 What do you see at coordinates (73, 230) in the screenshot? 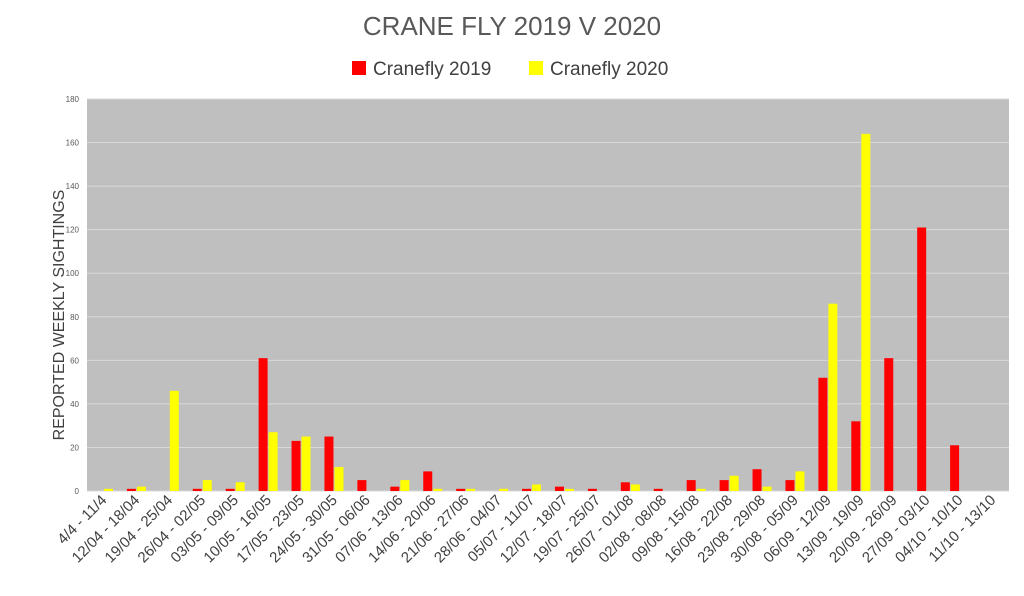
I see `y-tick-label: 120` at bounding box center [73, 230].